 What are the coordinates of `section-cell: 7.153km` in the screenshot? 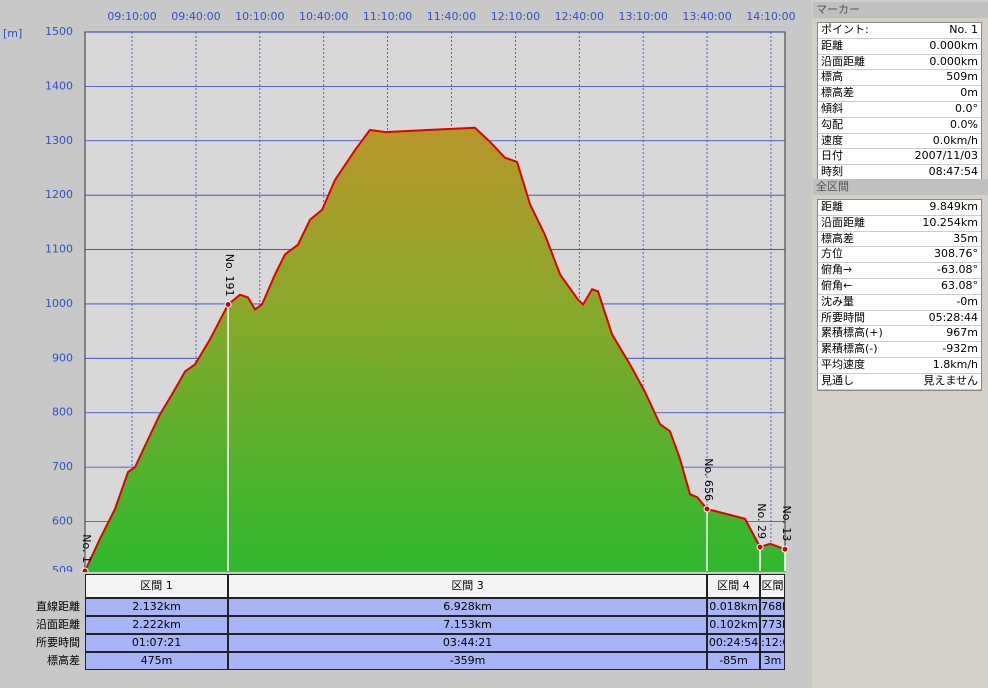 It's located at (468, 625).